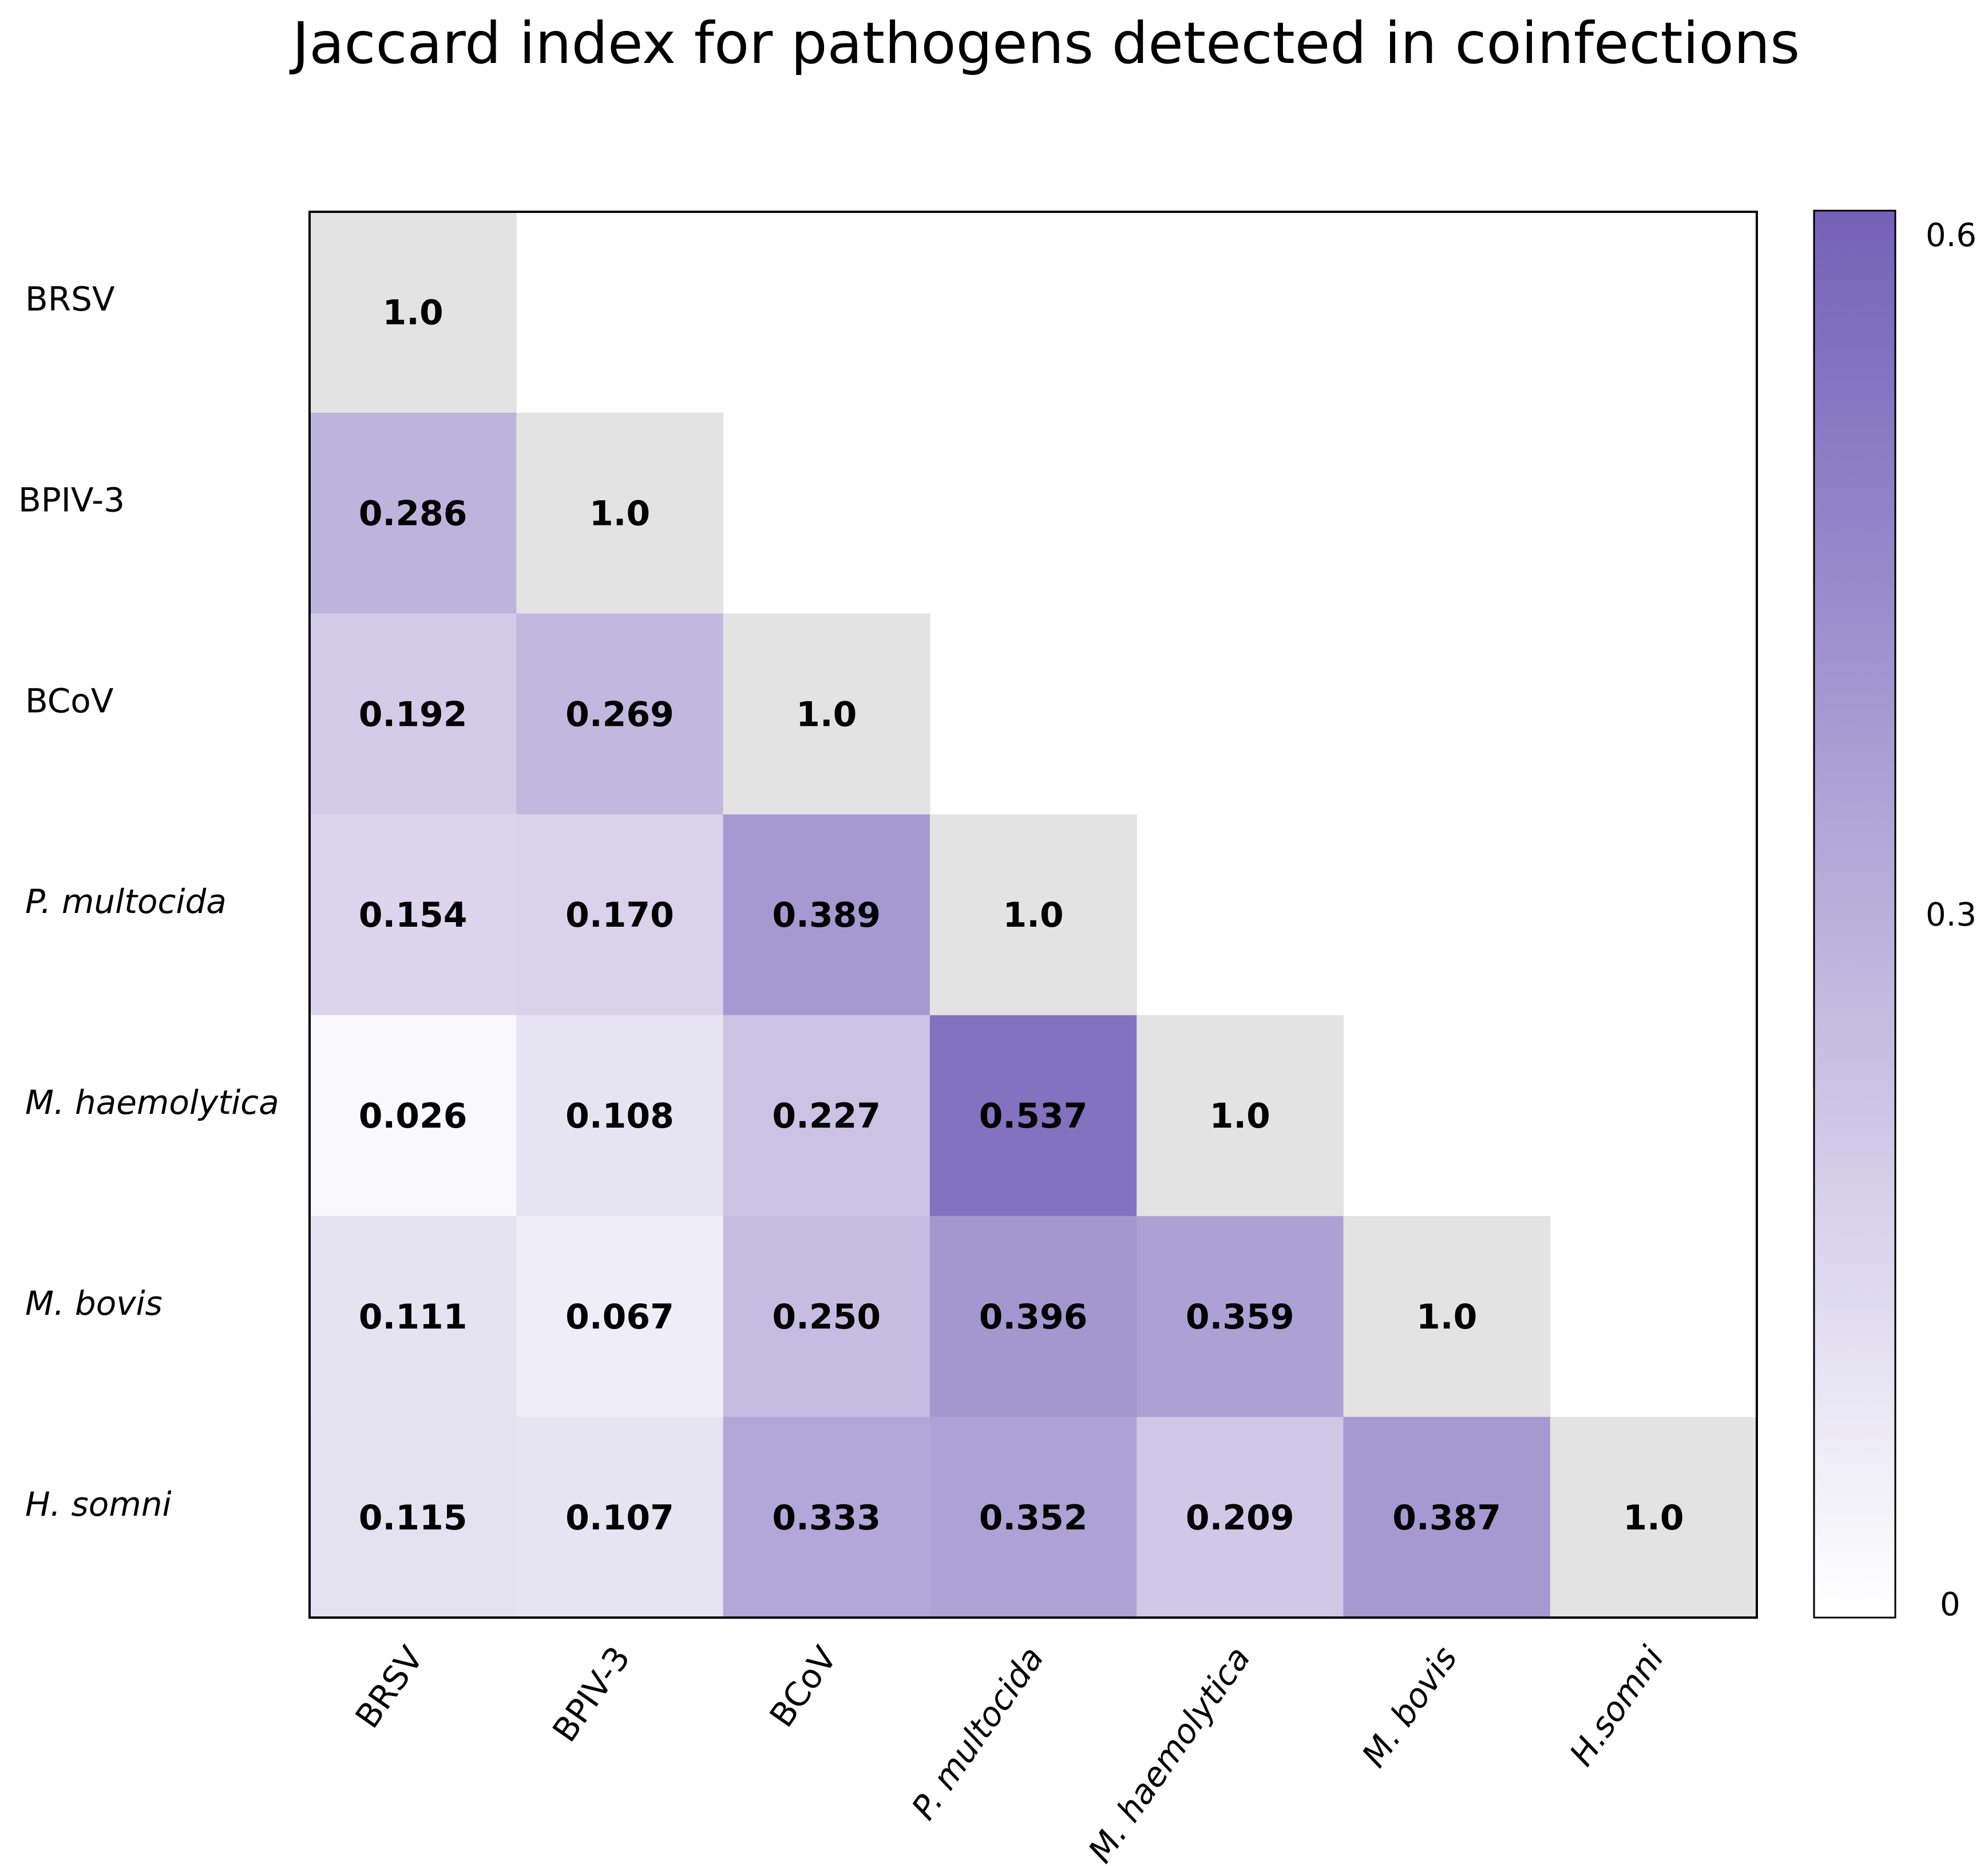  I want to click on cell-value-label: 0.333, so click(826, 1518).